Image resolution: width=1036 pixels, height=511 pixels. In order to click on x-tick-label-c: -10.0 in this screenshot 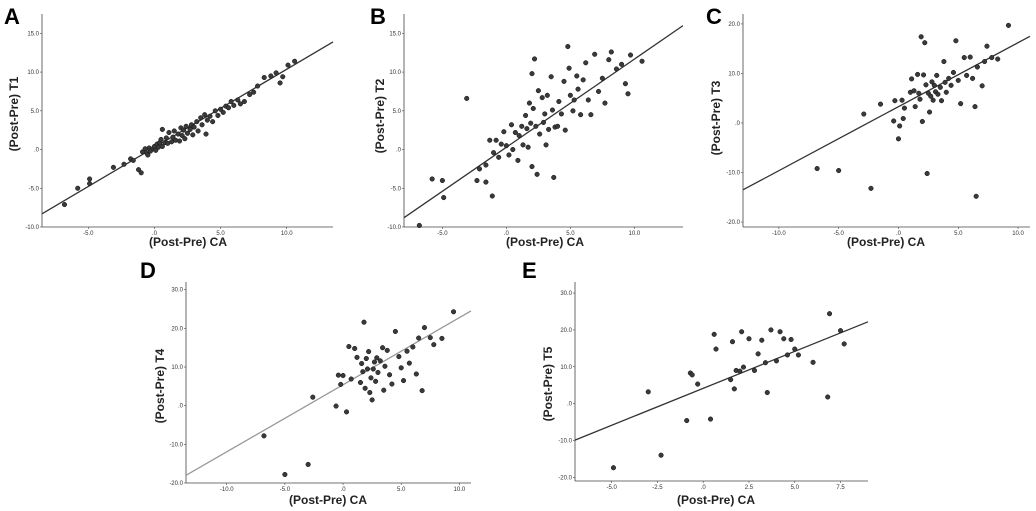, I will do `click(779, 234)`.